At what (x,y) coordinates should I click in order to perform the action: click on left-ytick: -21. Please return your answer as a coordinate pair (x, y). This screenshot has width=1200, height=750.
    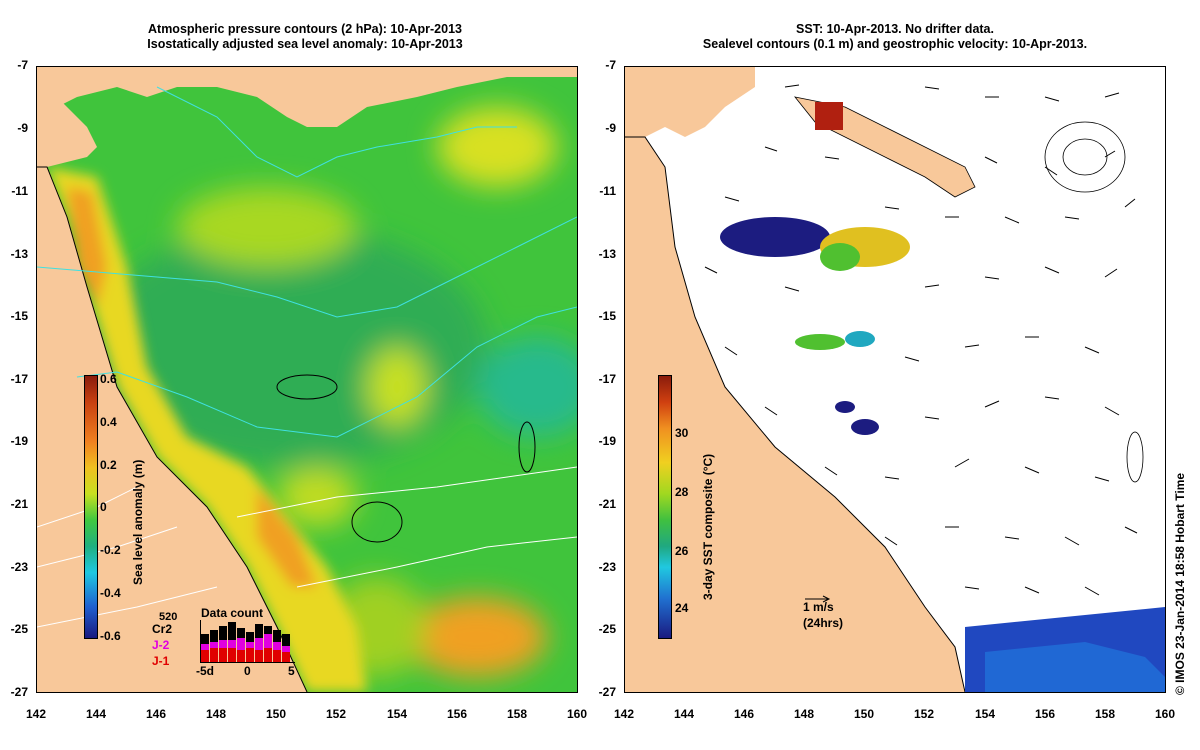
    Looking at the image, I should click on (19, 504).